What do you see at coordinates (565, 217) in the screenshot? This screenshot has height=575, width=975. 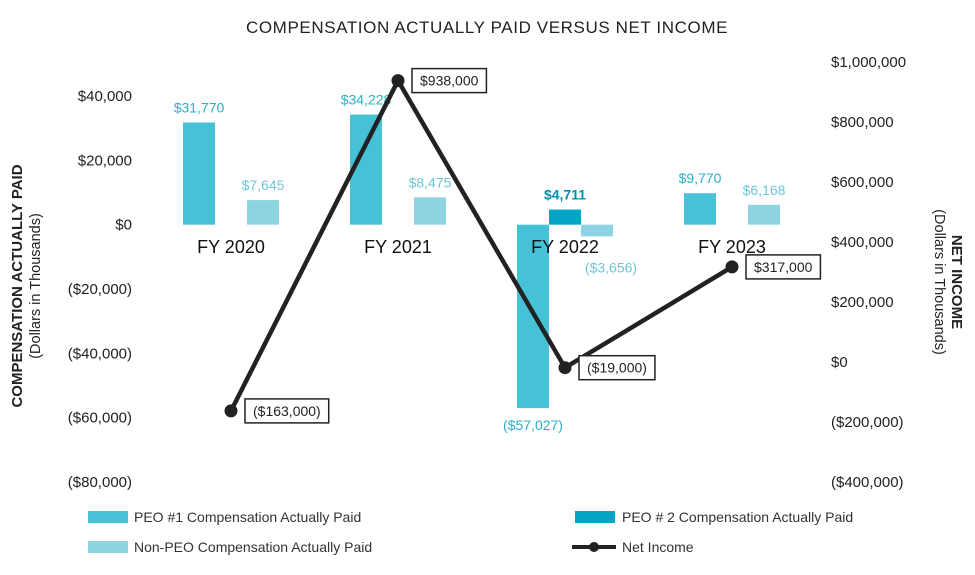 I see `bar-peo-2-compensation-actually-paid-fy-2022` at bounding box center [565, 217].